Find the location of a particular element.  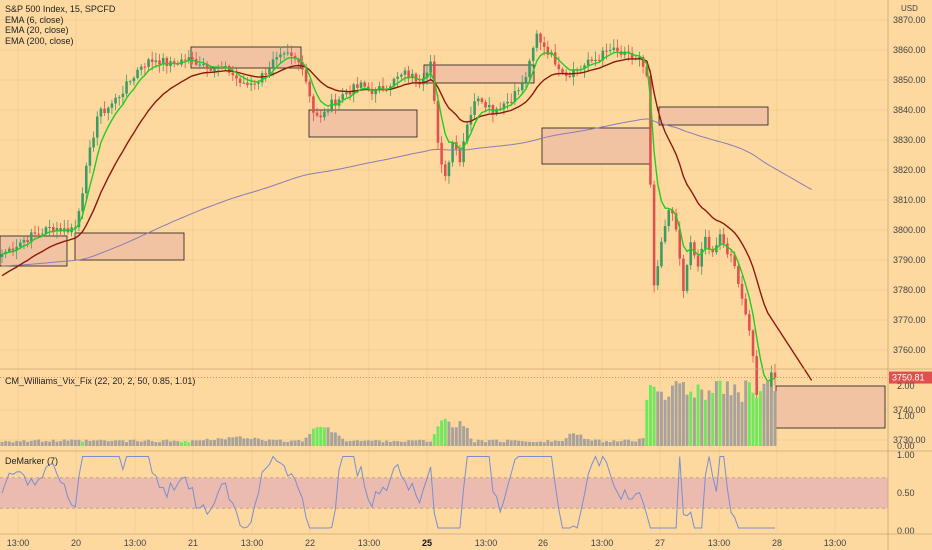

legend-ema-6: EMA (6, close) is located at coordinates (34, 19).